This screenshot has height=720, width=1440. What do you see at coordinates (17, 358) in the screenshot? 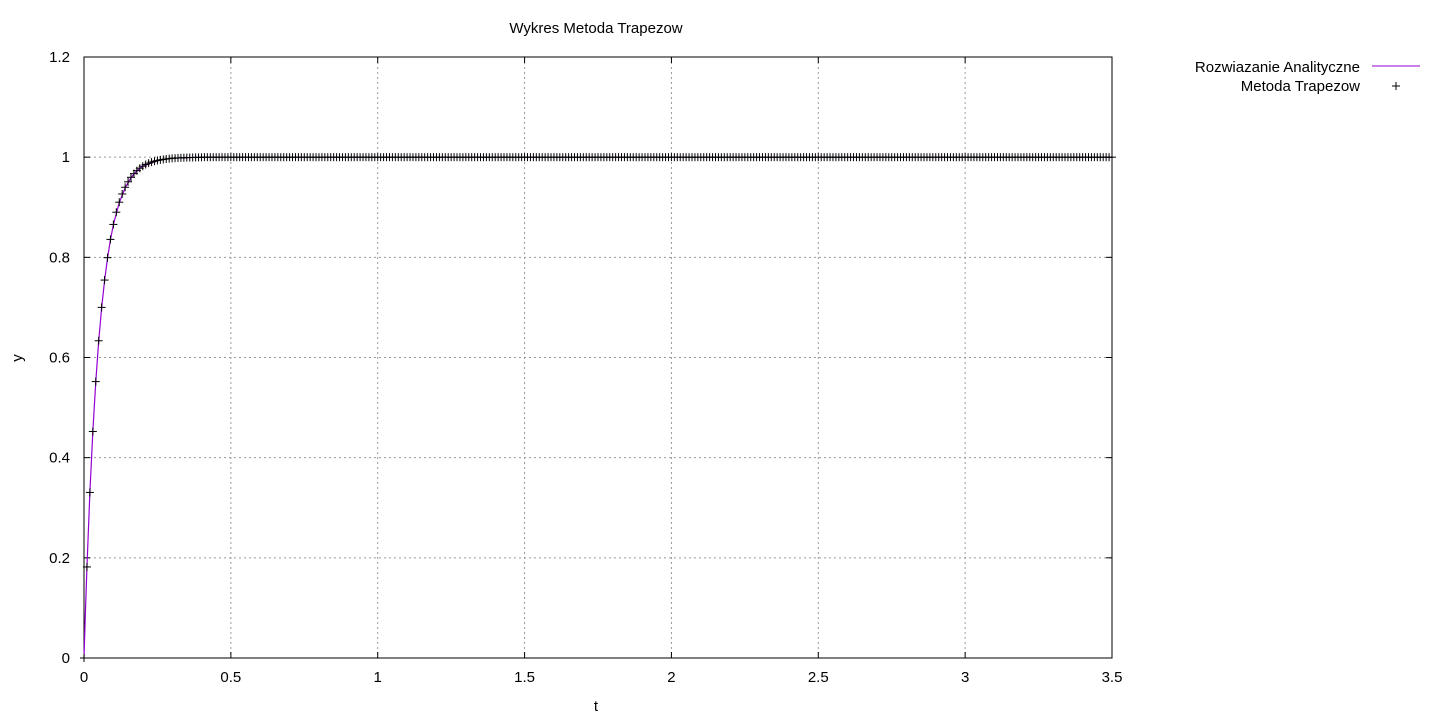
I see `y-axis-label: y` at bounding box center [17, 358].